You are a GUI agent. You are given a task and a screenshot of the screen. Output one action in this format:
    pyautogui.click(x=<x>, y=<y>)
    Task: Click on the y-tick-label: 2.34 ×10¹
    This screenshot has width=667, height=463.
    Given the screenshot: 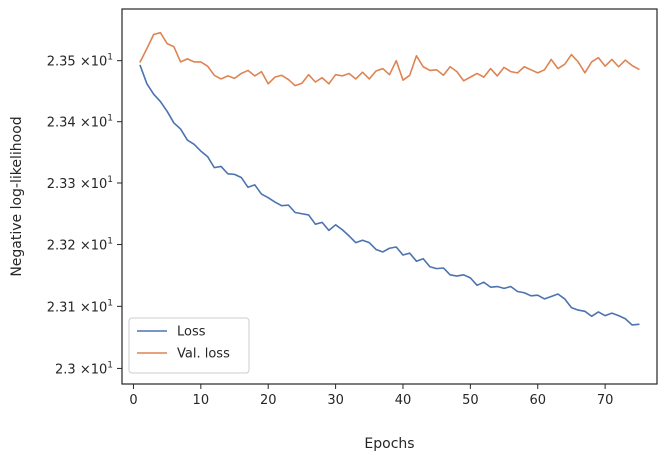 What is the action you would take?
    pyautogui.click(x=80, y=122)
    